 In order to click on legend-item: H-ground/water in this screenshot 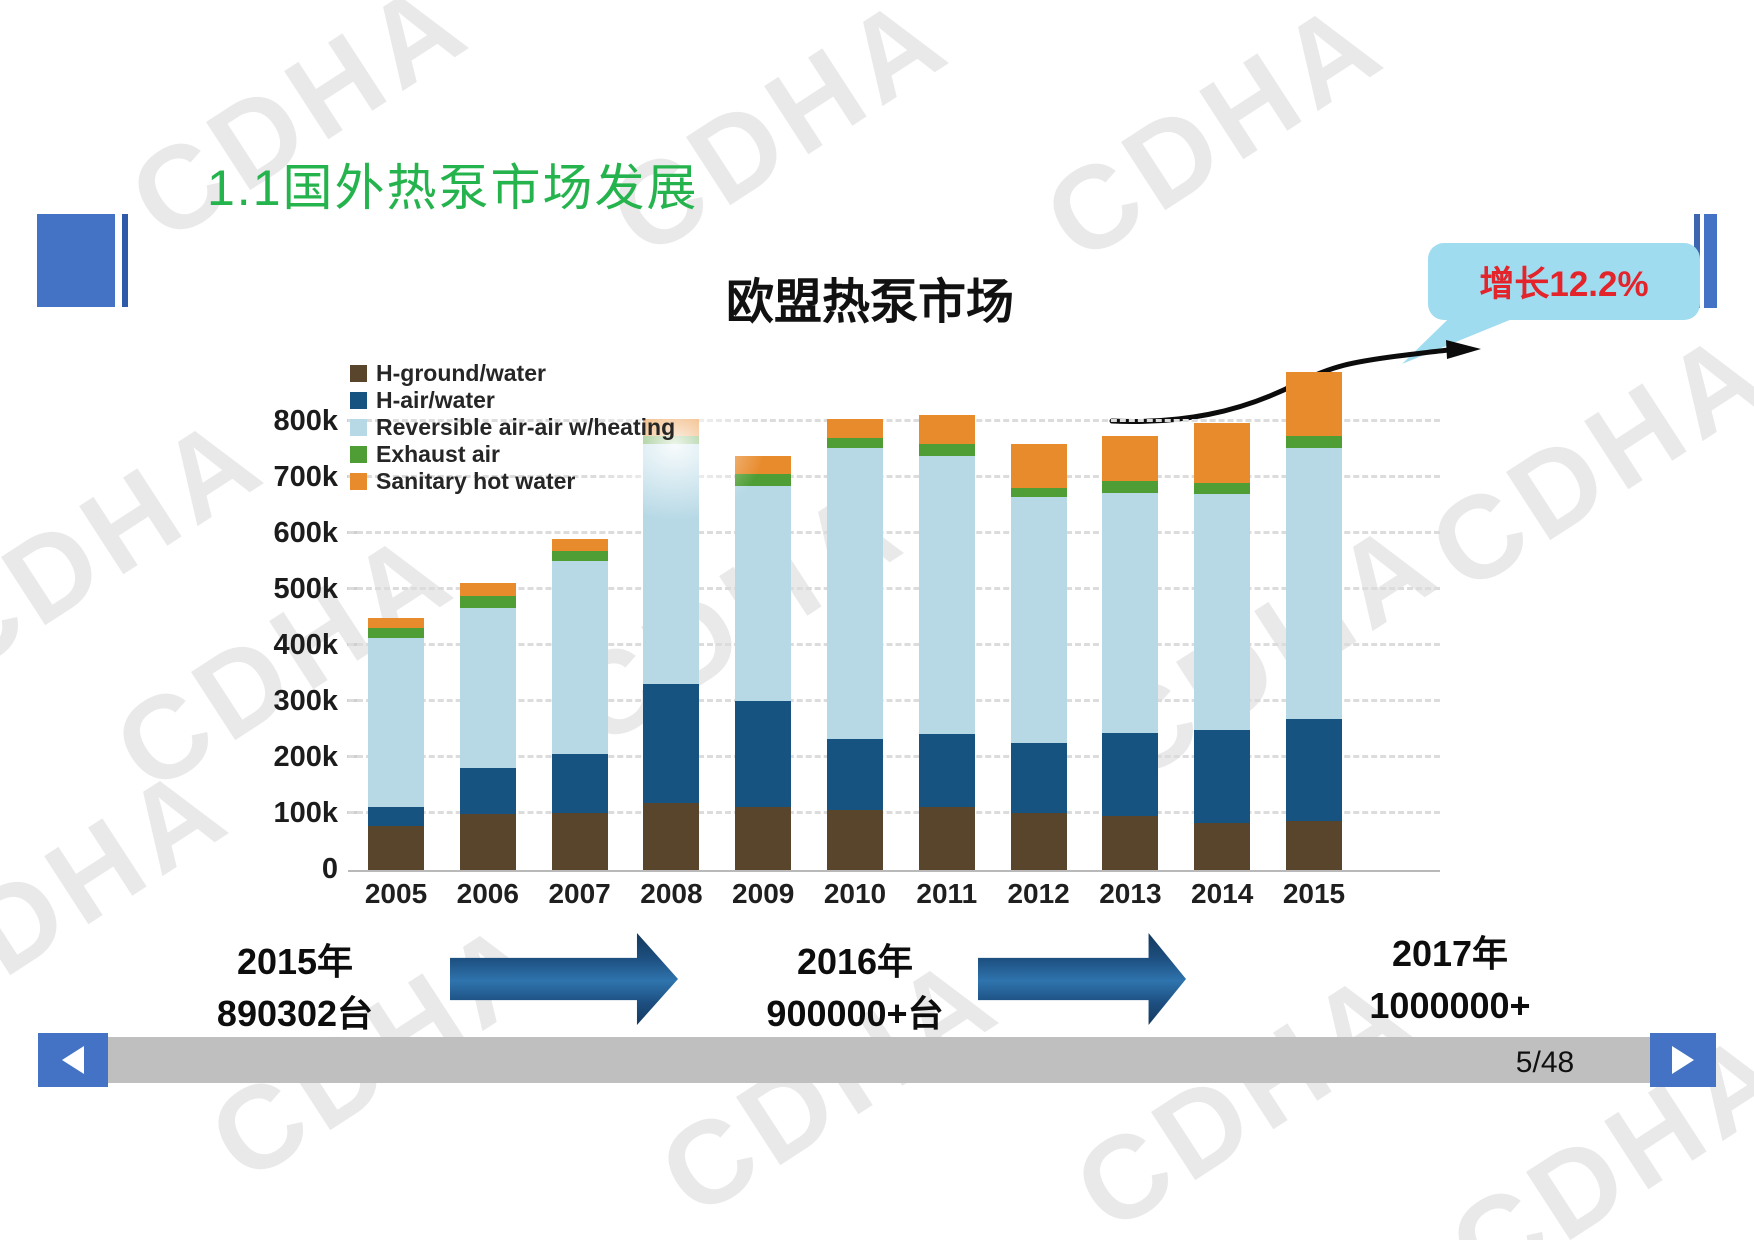, I will do `click(512, 373)`.